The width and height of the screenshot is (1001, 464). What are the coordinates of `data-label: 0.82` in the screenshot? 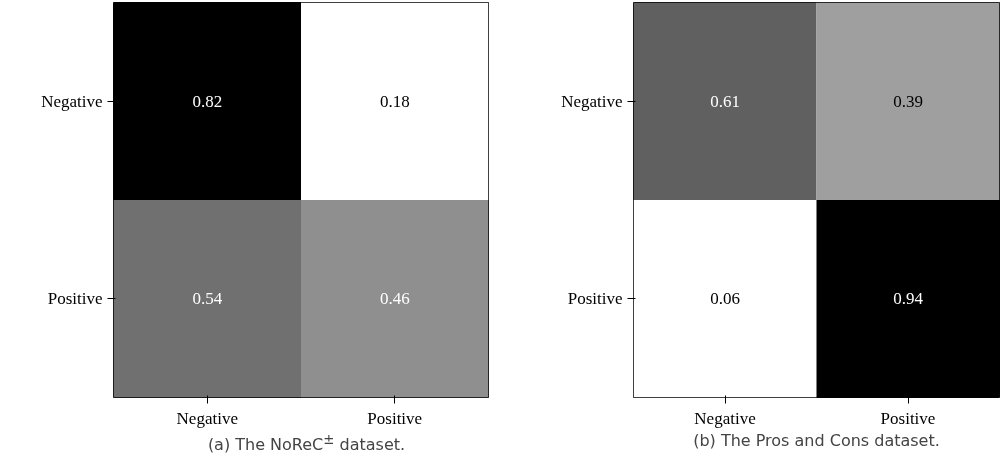 It's located at (207, 101).